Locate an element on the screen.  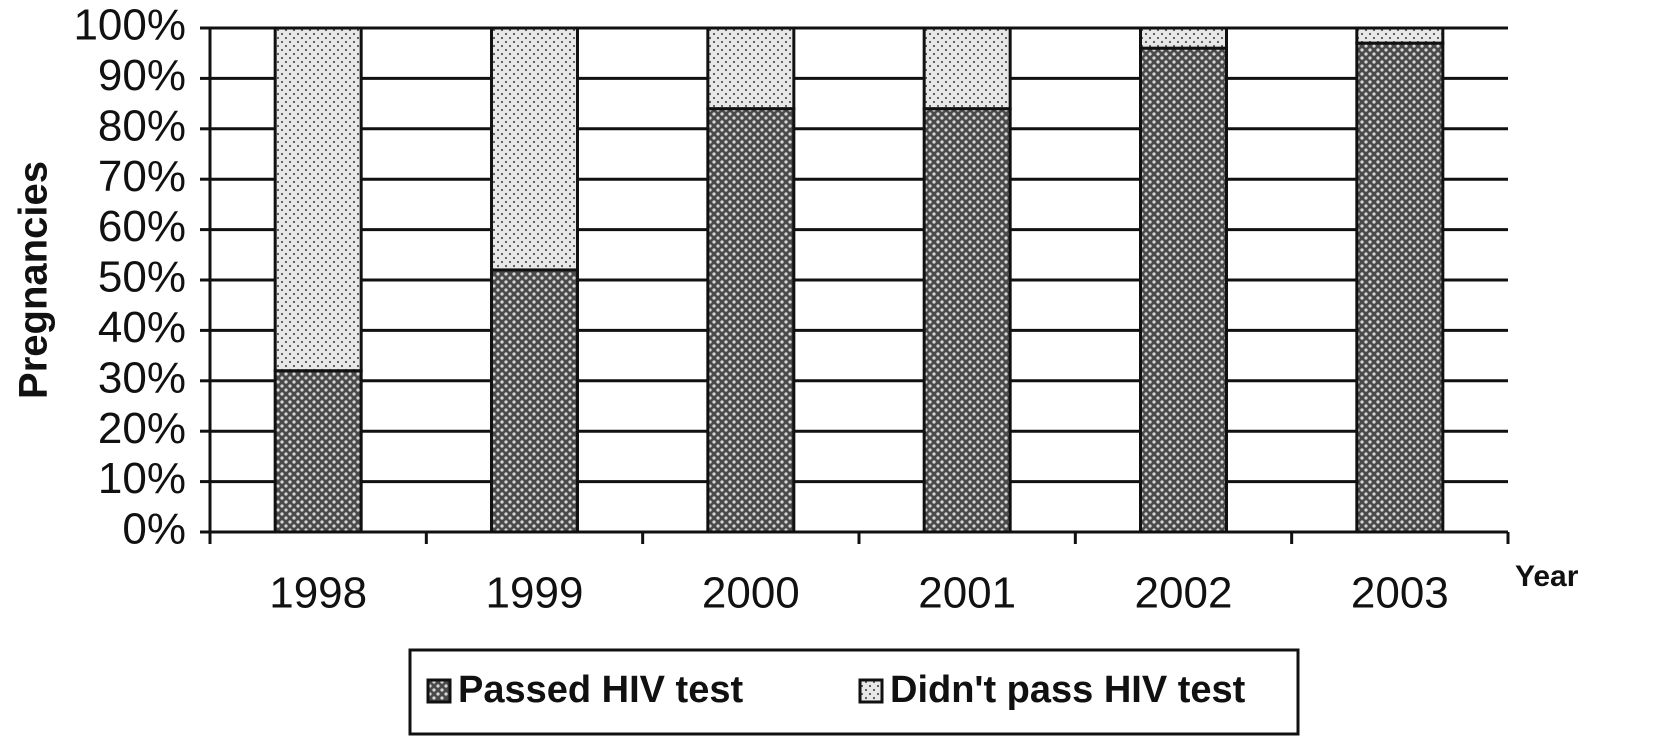
x-tick-label: 1999 is located at coordinates (535, 593).